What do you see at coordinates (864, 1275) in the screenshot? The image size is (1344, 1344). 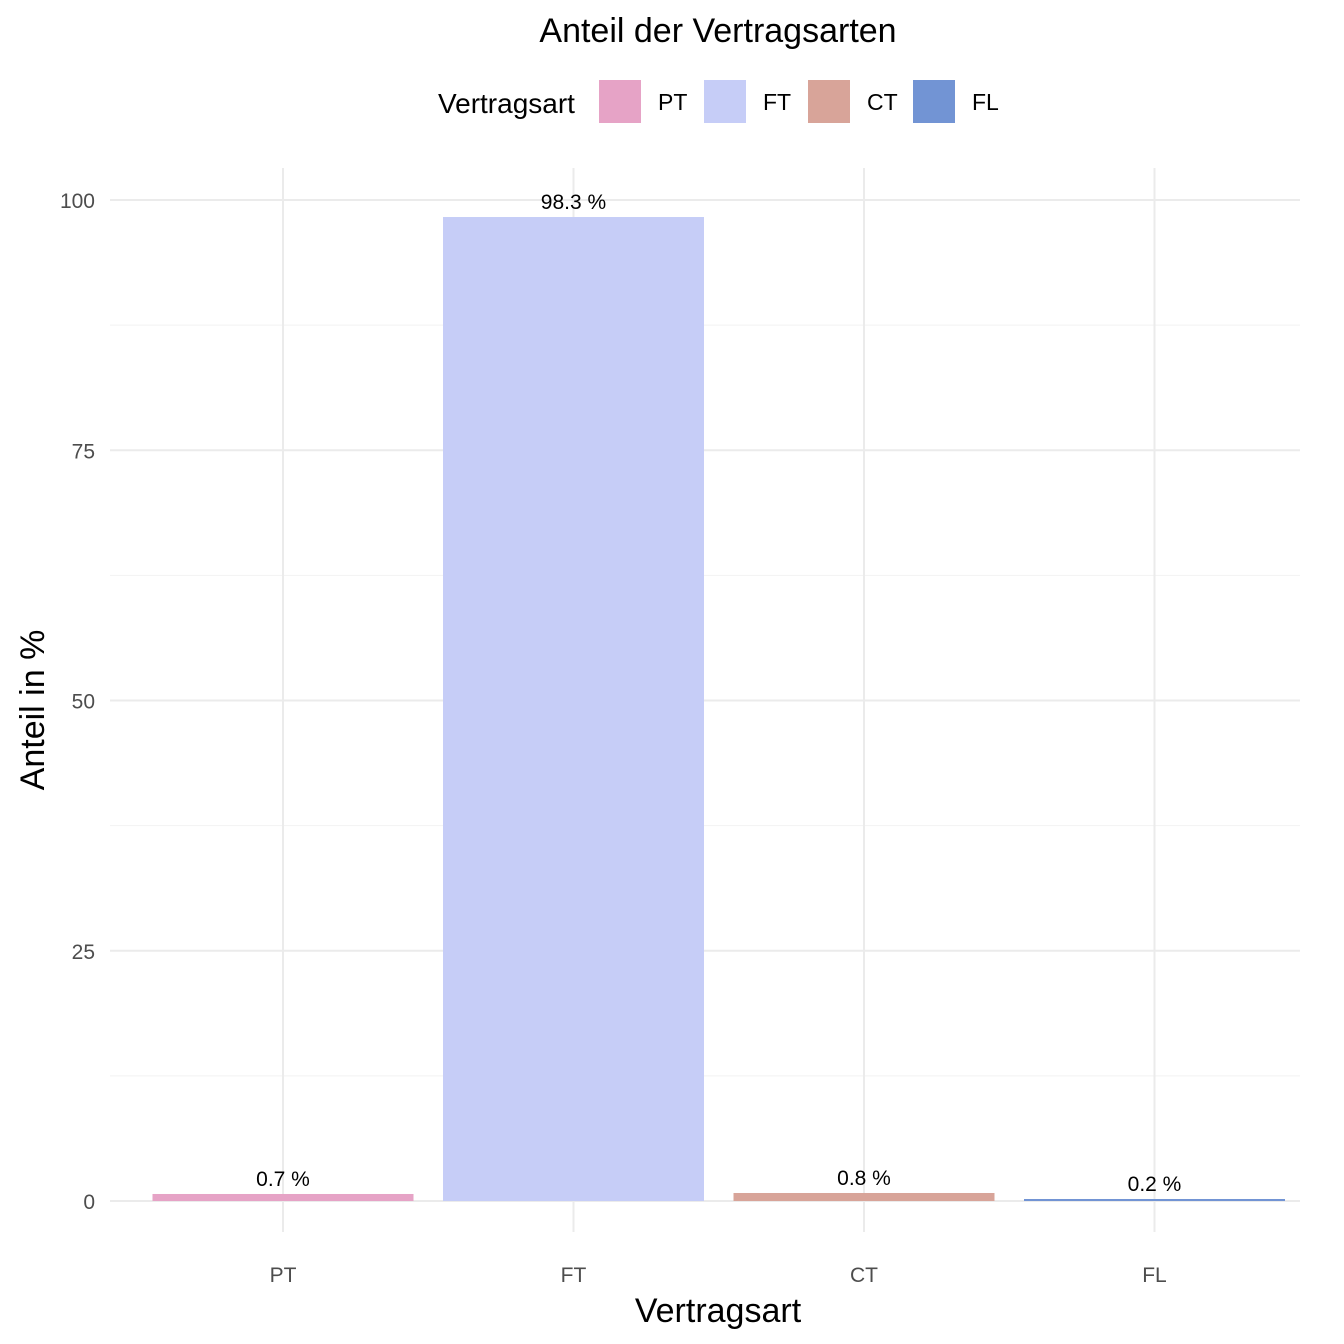 I see `x-tick-label: CT` at bounding box center [864, 1275].